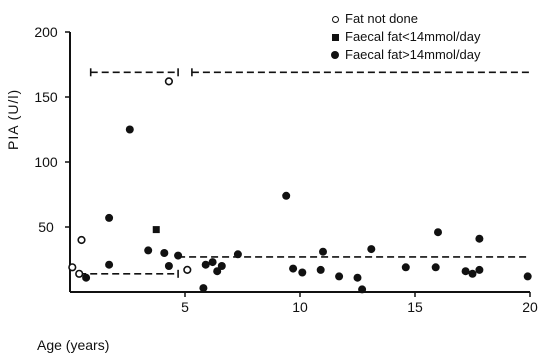  I want to click on y-tick-label: 200, so click(46, 32).